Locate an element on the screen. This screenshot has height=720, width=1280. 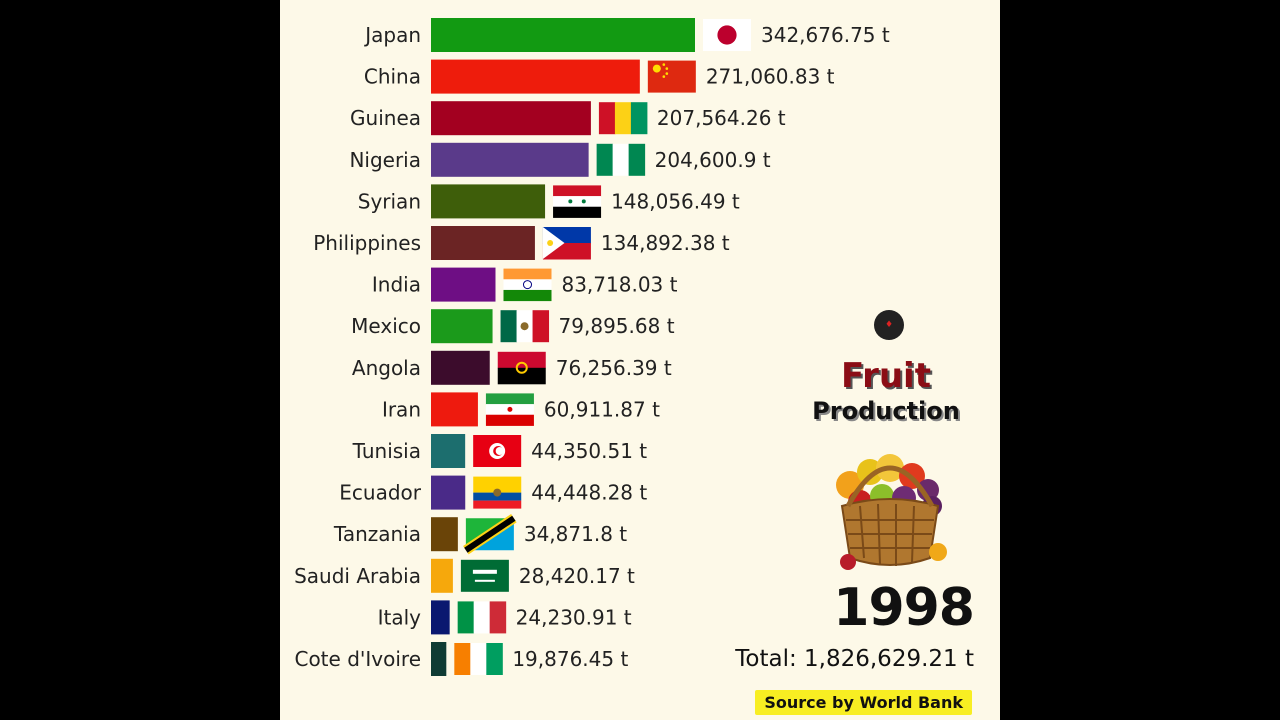
category-label: Guinea is located at coordinates (385, 118).